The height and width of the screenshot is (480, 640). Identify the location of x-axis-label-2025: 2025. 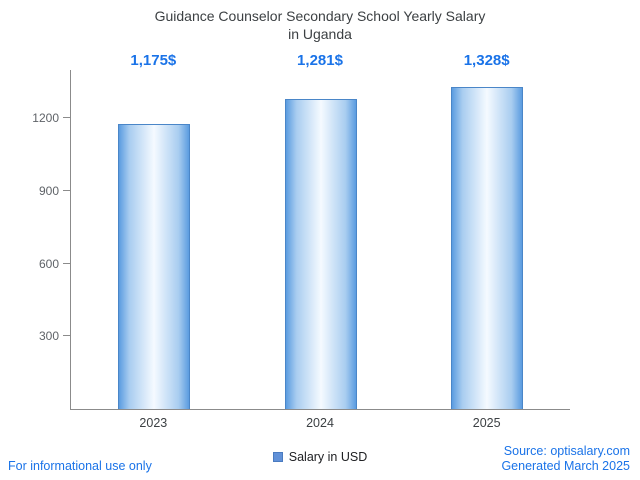
(486, 423).